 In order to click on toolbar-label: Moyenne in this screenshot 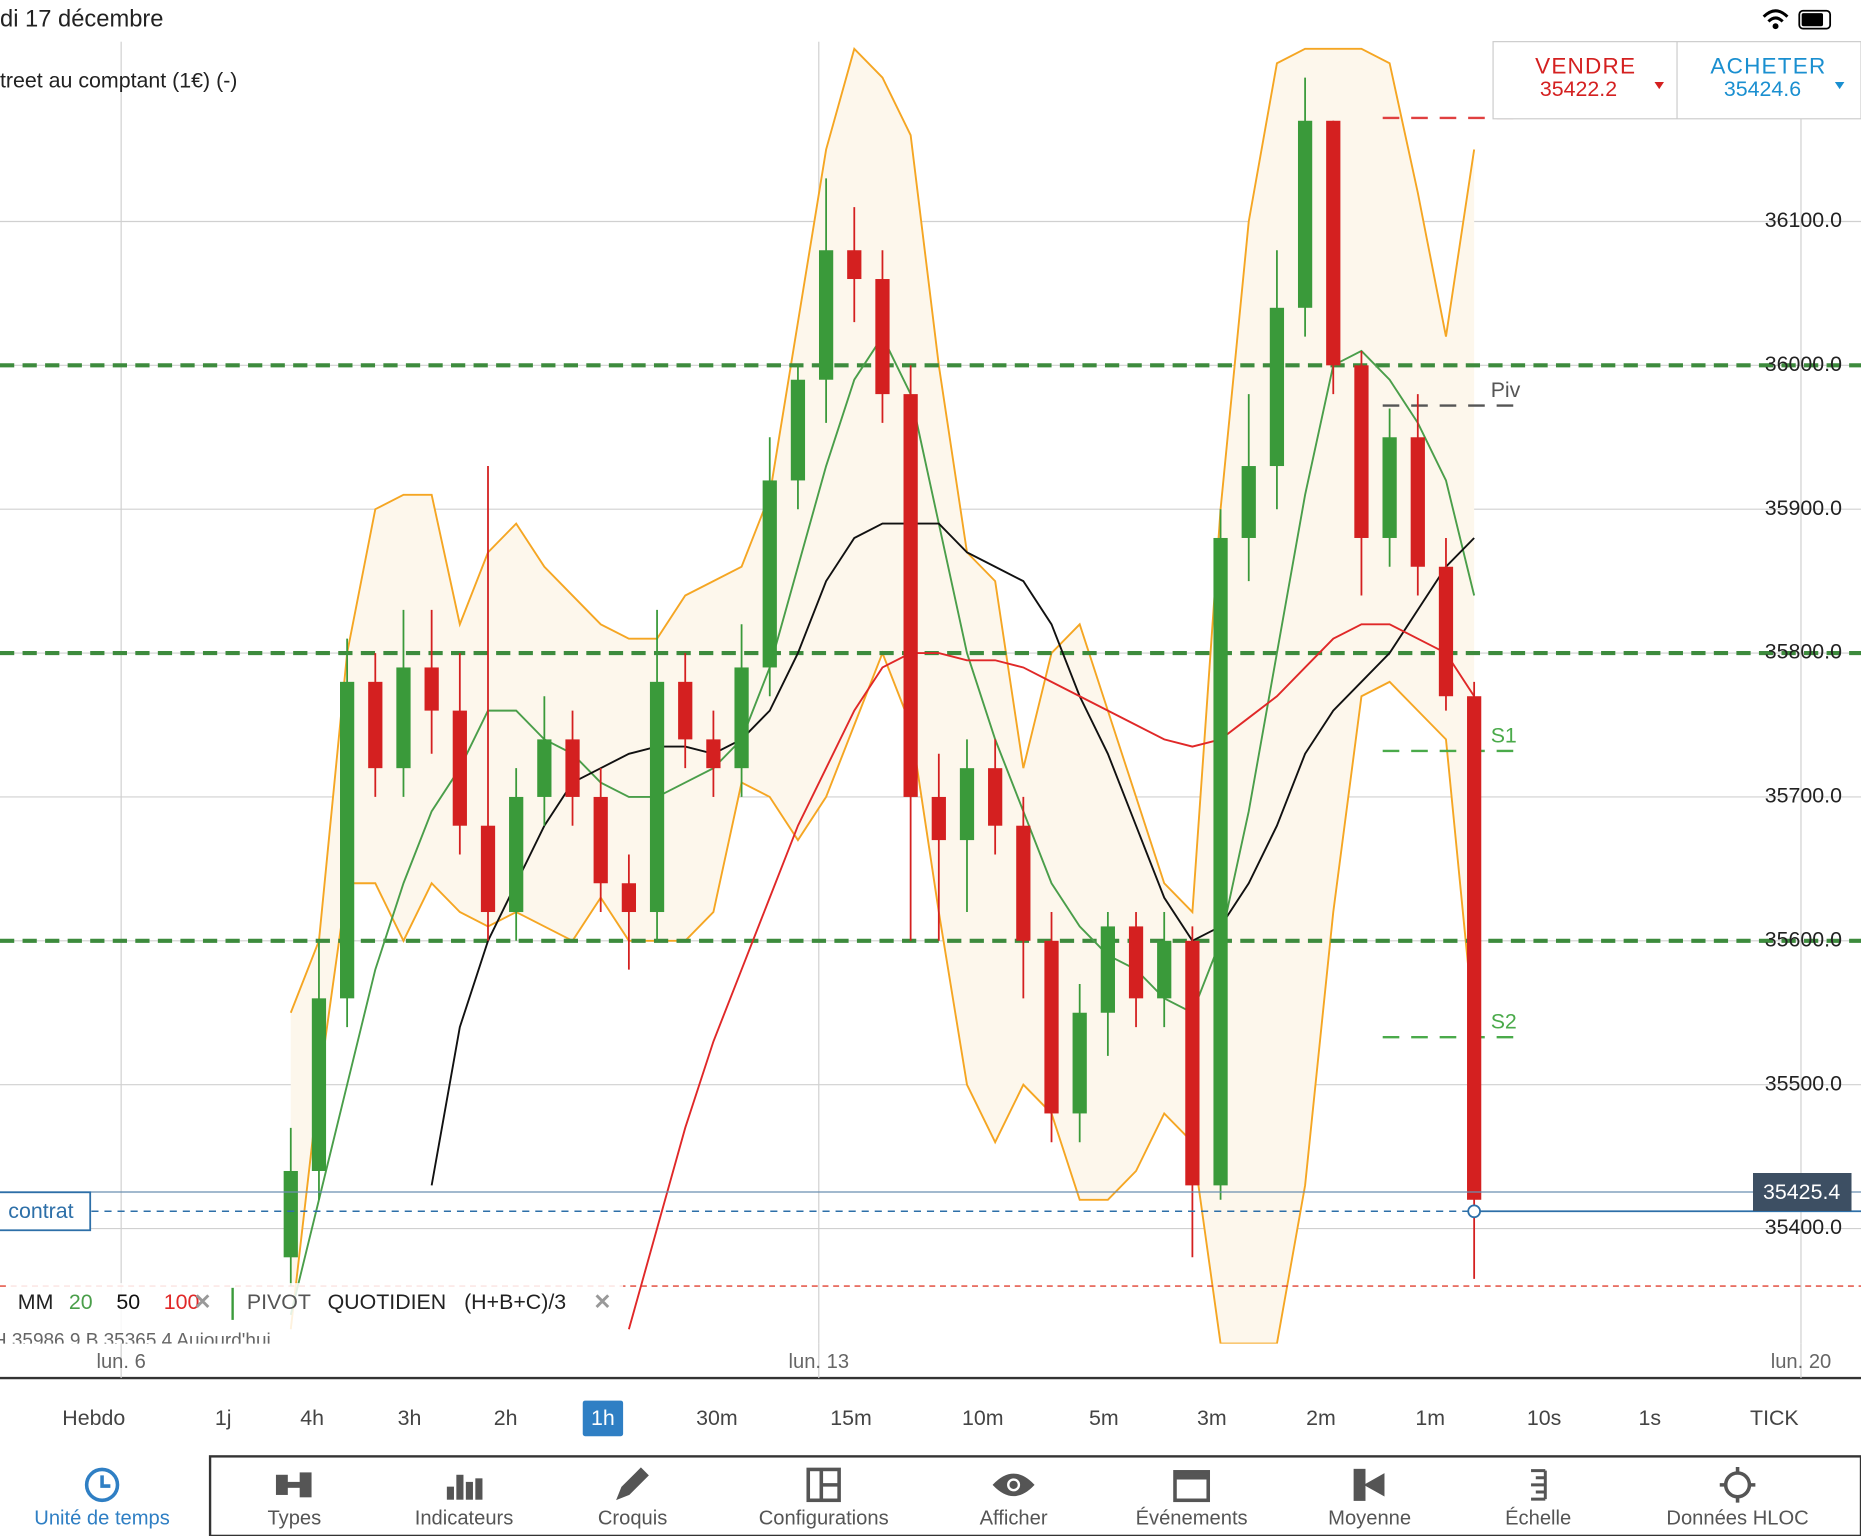, I will do `click(1369, 1519)`.